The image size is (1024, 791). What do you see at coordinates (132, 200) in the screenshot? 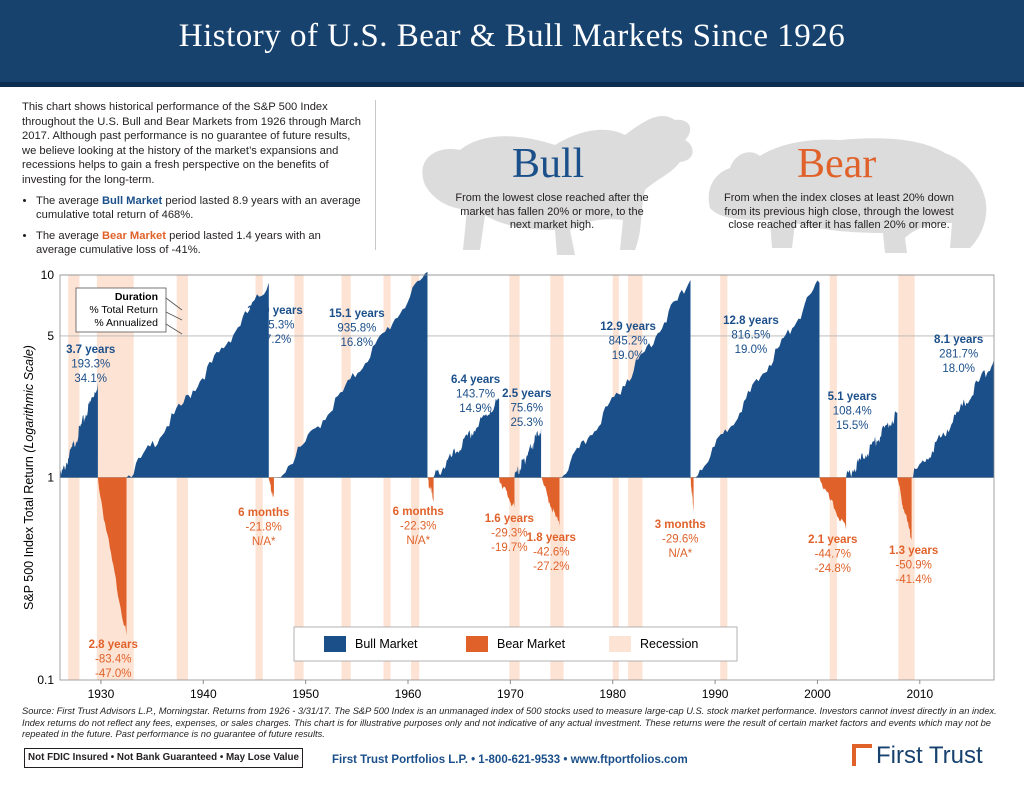
I see `bull-keyword: Bull Market` at bounding box center [132, 200].